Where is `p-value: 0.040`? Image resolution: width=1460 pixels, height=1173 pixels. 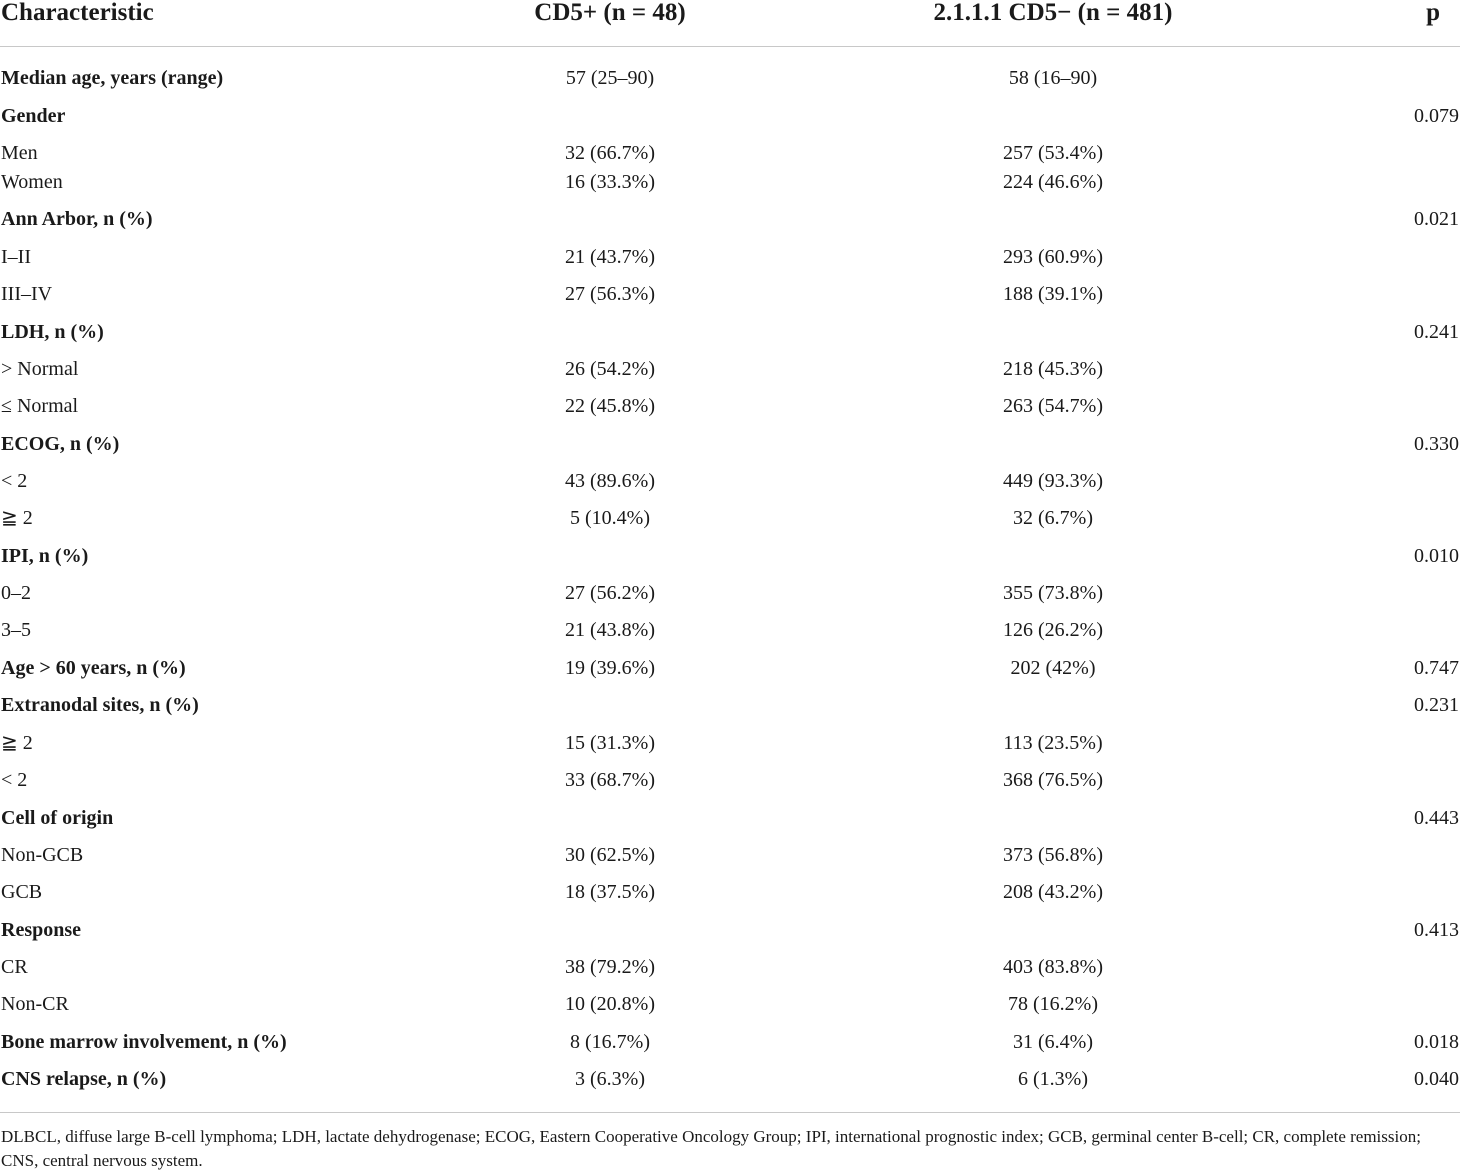
p-value: 0.040 is located at coordinates (1436, 1079).